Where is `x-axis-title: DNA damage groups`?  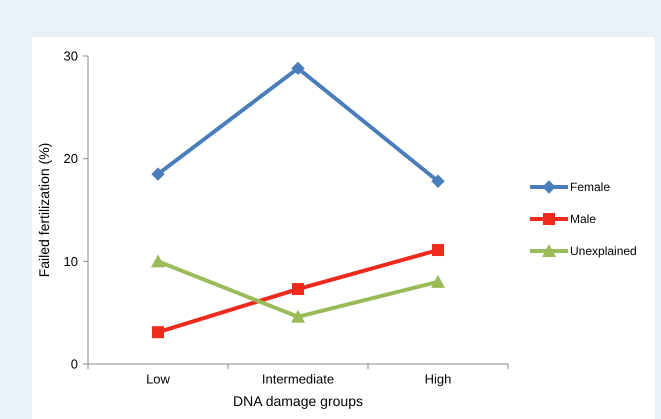
x-axis-title: DNA damage groups is located at coordinates (298, 400).